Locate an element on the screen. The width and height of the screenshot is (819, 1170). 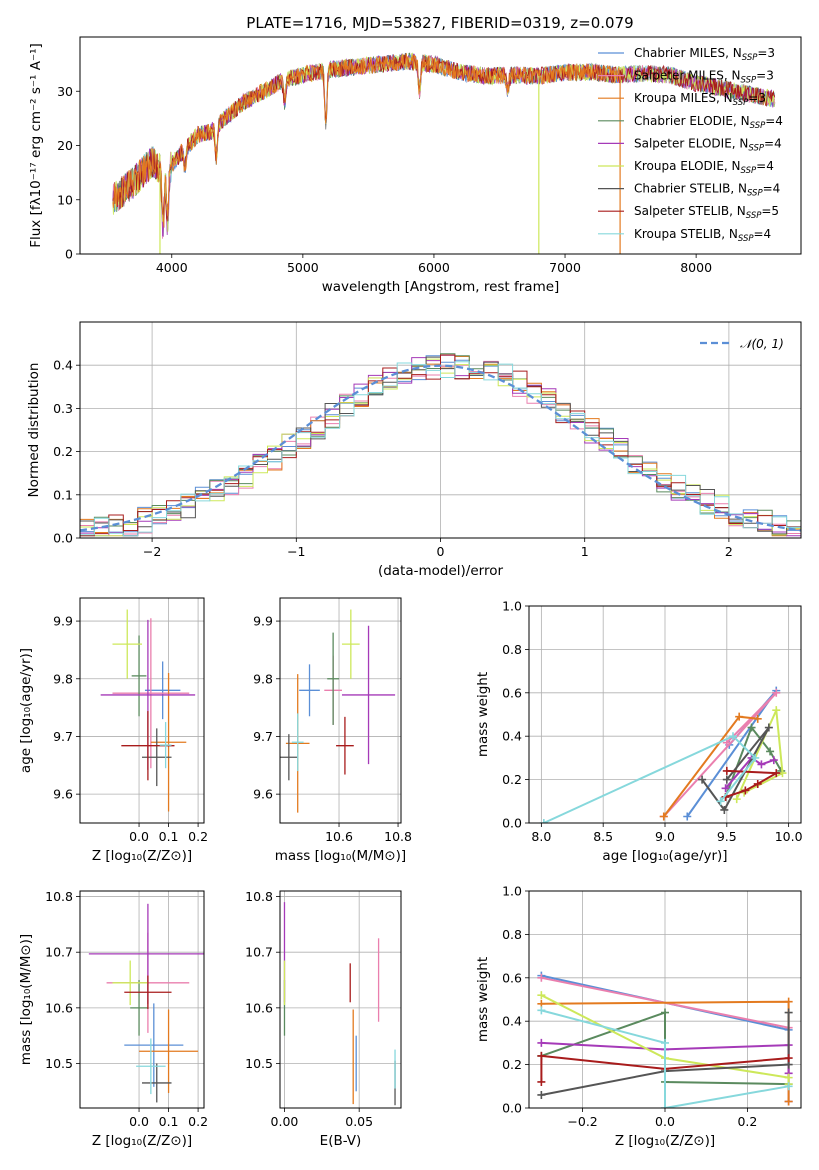
tick-layer: 8.0 8.5 9.0 9.5 10.0 0.0 0.2 0.4 0.6 0.8 1.0 is located at coordinates (652, 722).